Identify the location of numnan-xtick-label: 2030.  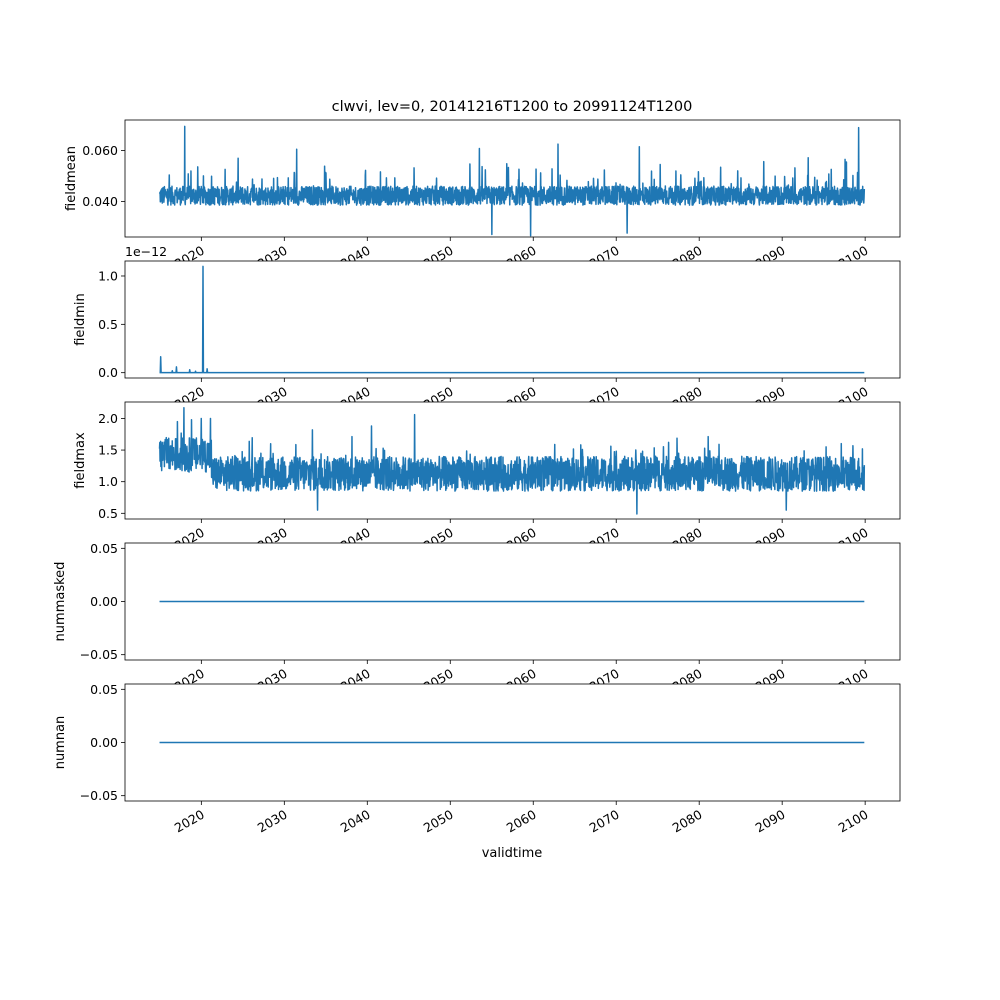
(272, 821).